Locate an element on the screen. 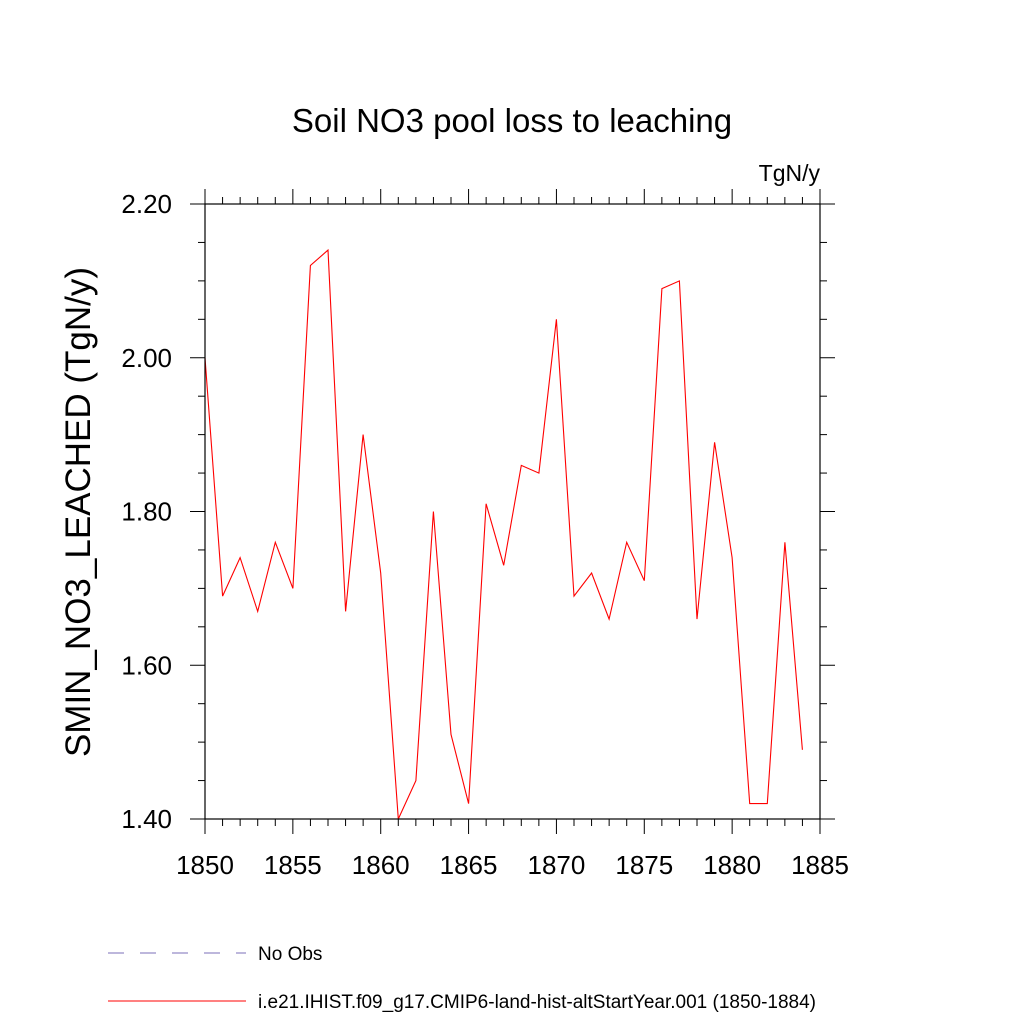 The height and width of the screenshot is (1024, 1024). legend-label: No Obs is located at coordinates (290, 954).